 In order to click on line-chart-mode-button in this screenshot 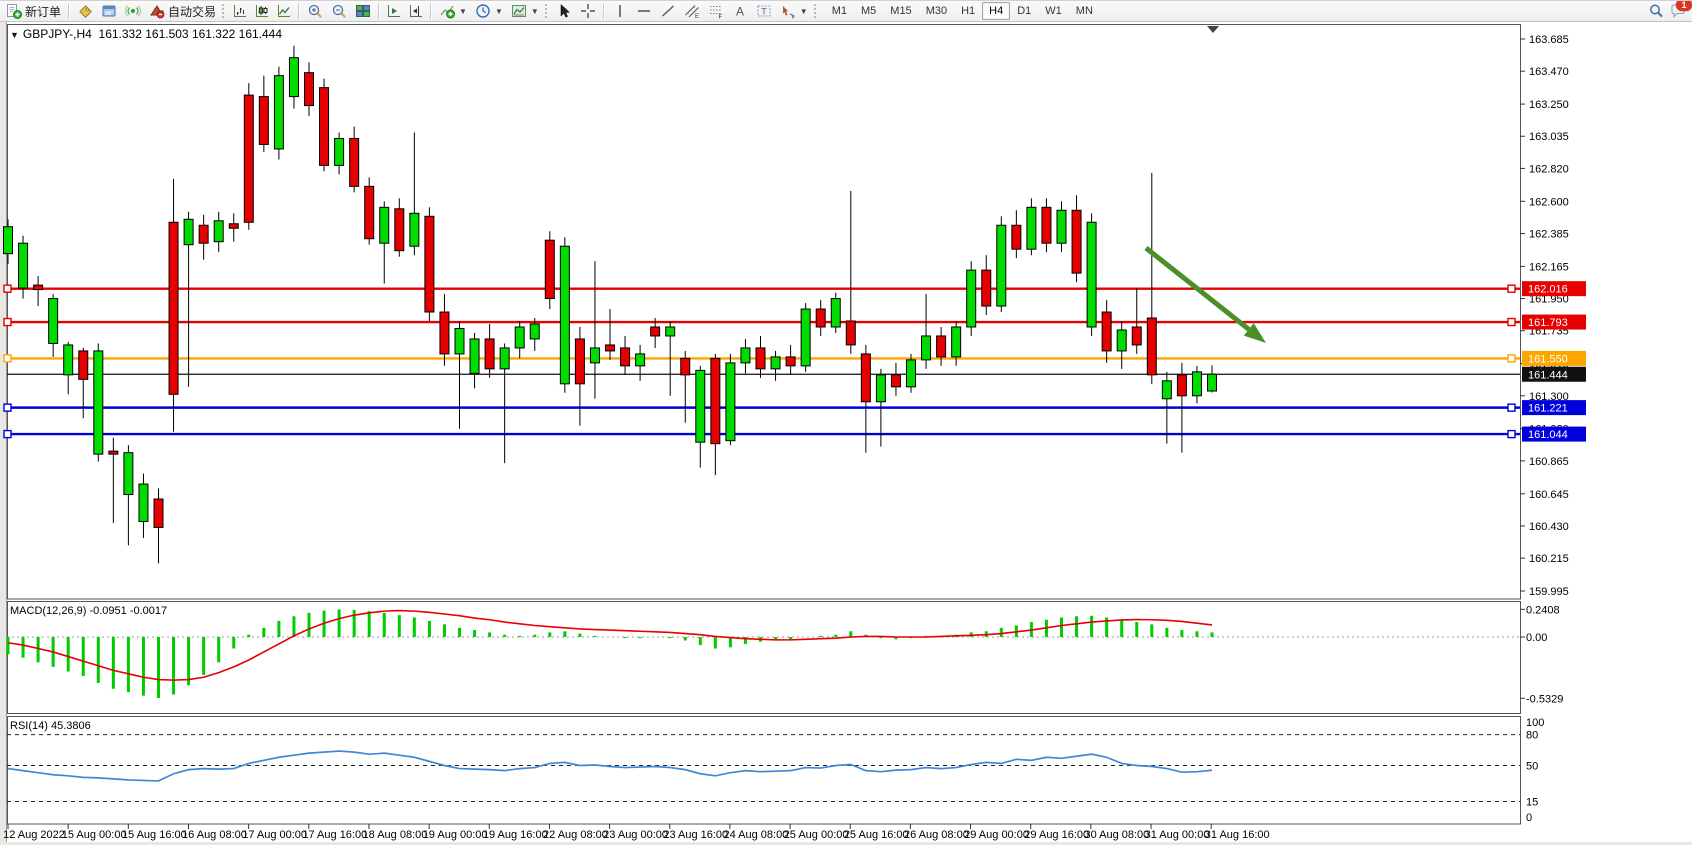, I will do `click(284, 11)`.